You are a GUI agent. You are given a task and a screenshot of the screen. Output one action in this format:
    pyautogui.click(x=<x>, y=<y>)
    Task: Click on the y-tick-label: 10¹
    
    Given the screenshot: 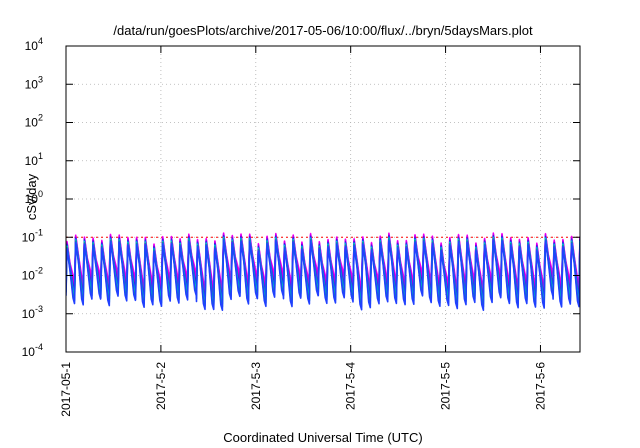 What is the action you would take?
    pyautogui.click(x=34, y=159)
    